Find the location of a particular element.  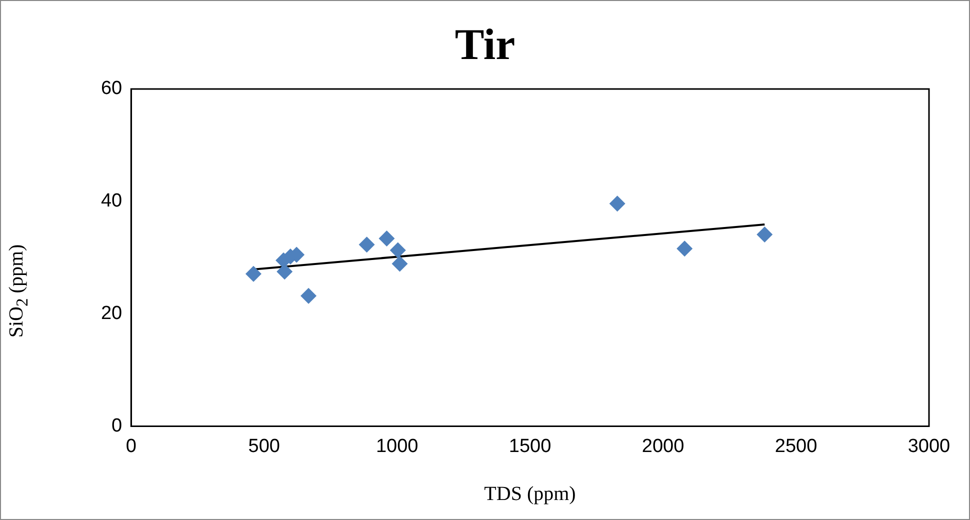

x-tick-label: 2500 is located at coordinates (796, 446).